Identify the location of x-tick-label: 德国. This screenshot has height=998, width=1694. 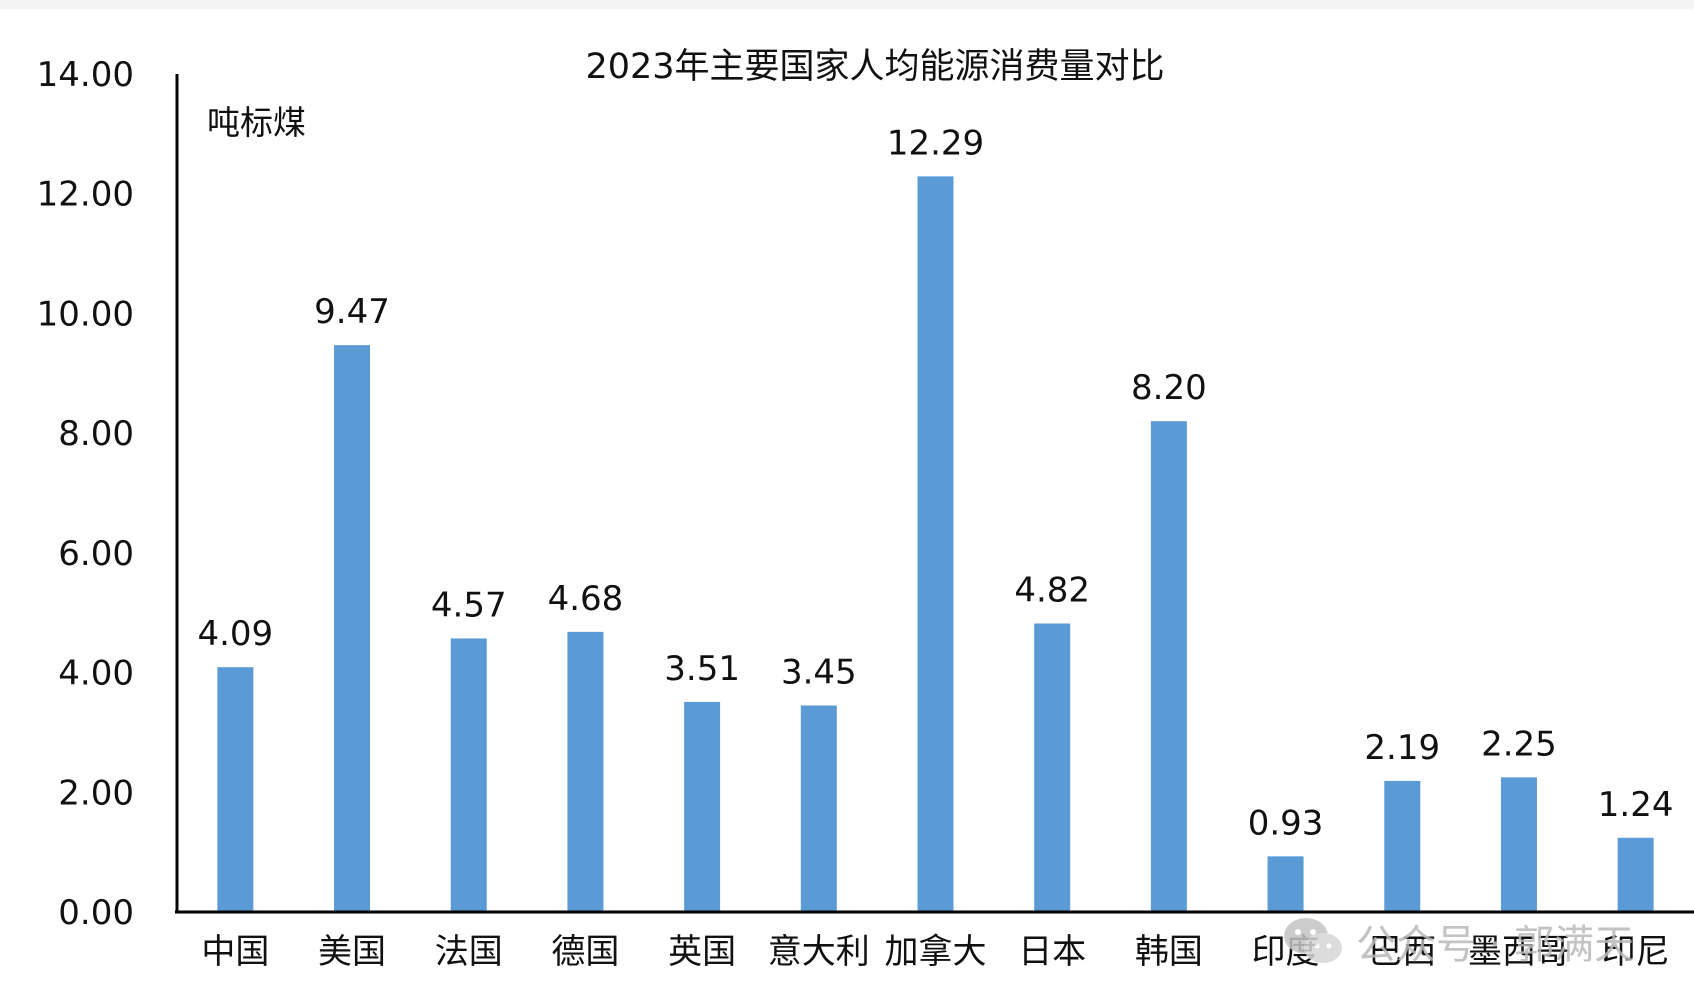
(585, 952).